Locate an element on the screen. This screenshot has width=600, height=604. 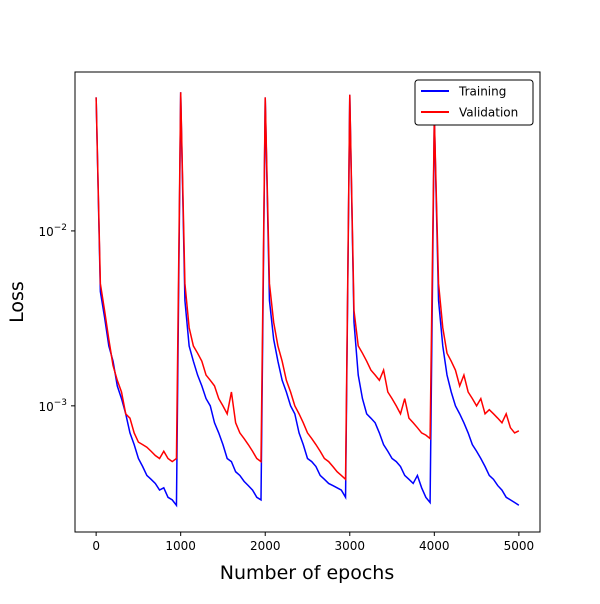
x-tick-label: 1000 is located at coordinates (180, 546).